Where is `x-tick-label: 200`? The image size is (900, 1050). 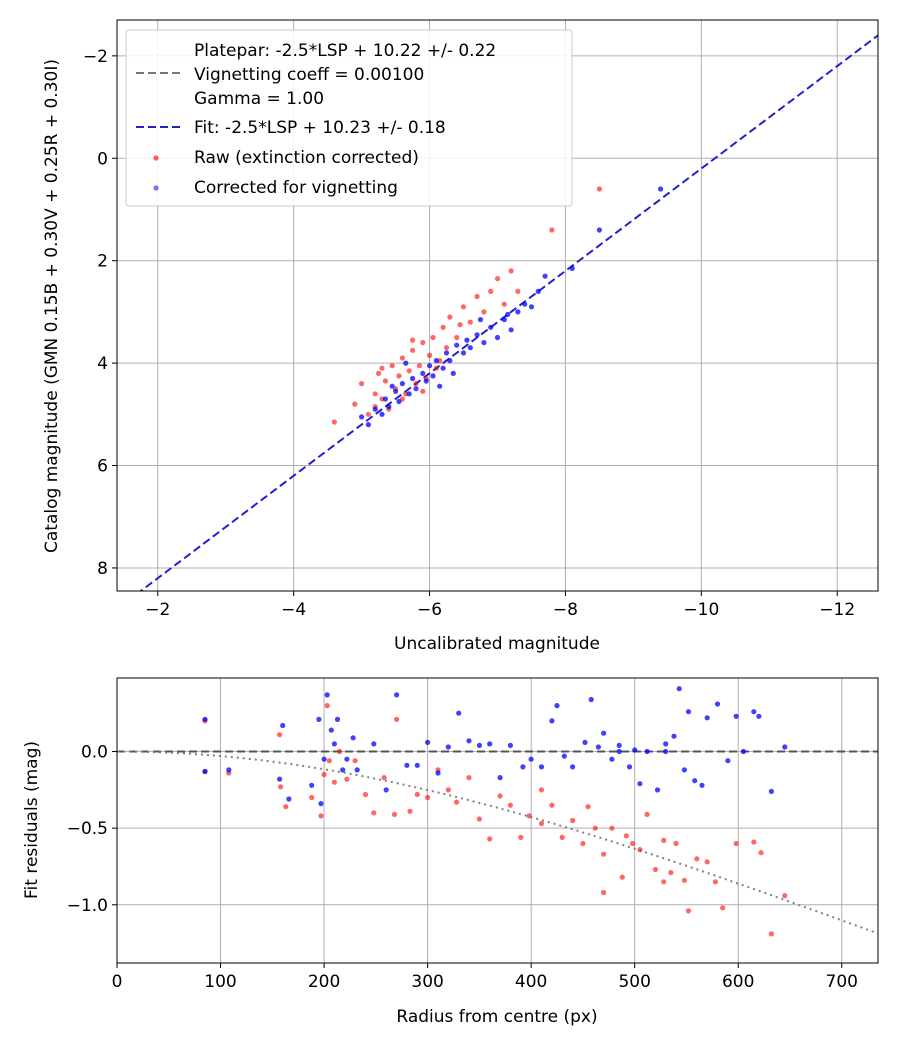 x-tick-label: 200 is located at coordinates (324, 982).